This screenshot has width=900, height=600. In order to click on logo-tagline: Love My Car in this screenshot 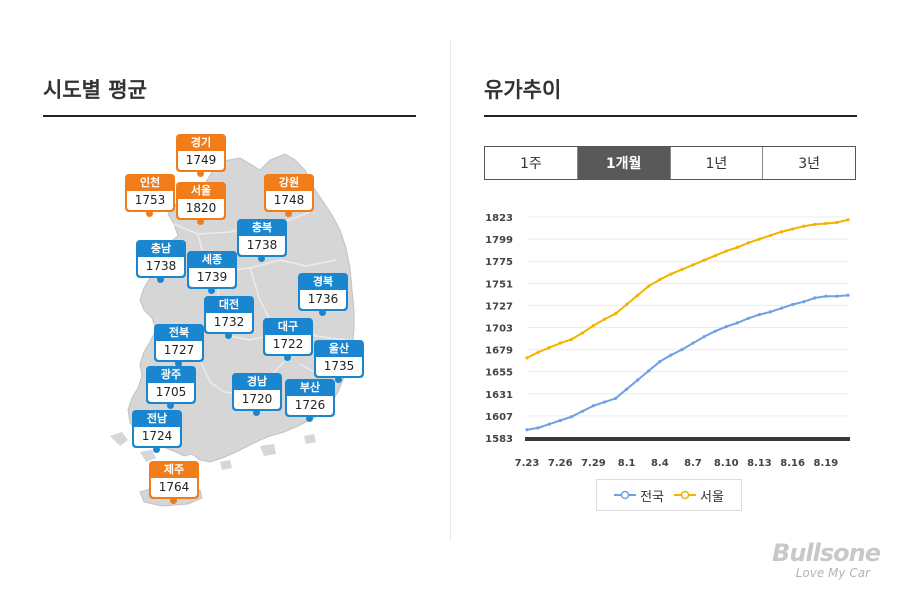, I will do `click(832, 573)`.